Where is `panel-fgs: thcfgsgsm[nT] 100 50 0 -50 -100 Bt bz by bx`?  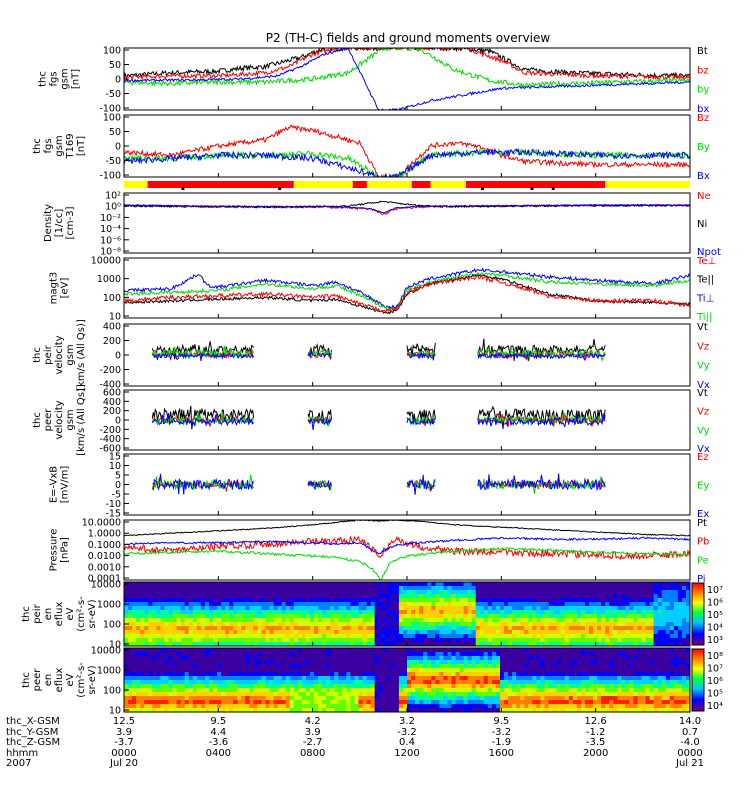
panel-fgs: thcfgsgsm[nT] 100 50 0 -50 -100 Bt bz by bx is located at coordinates (374, 81).